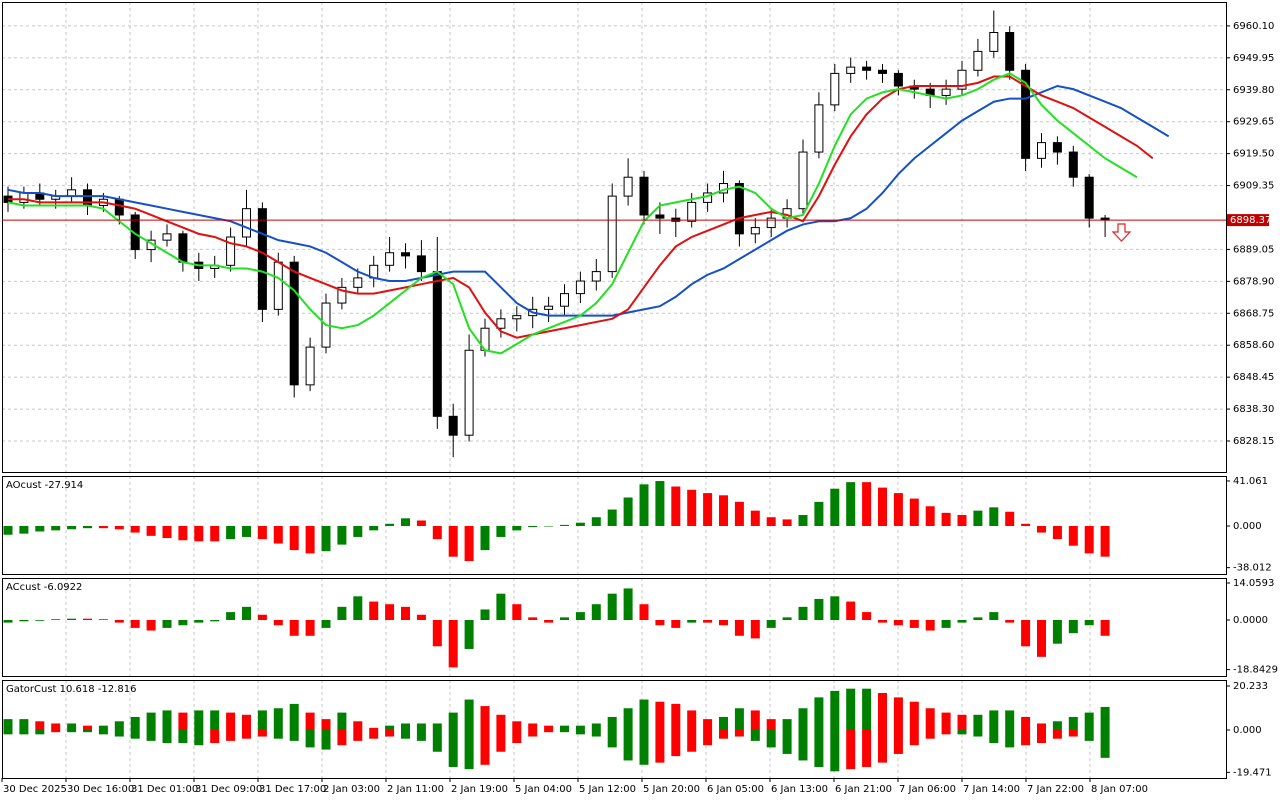 Image resolution: width=1280 pixels, height=800 pixels. What do you see at coordinates (44, 587) in the screenshot?
I see `indicator-title: ACcust -6.0922` at bounding box center [44, 587].